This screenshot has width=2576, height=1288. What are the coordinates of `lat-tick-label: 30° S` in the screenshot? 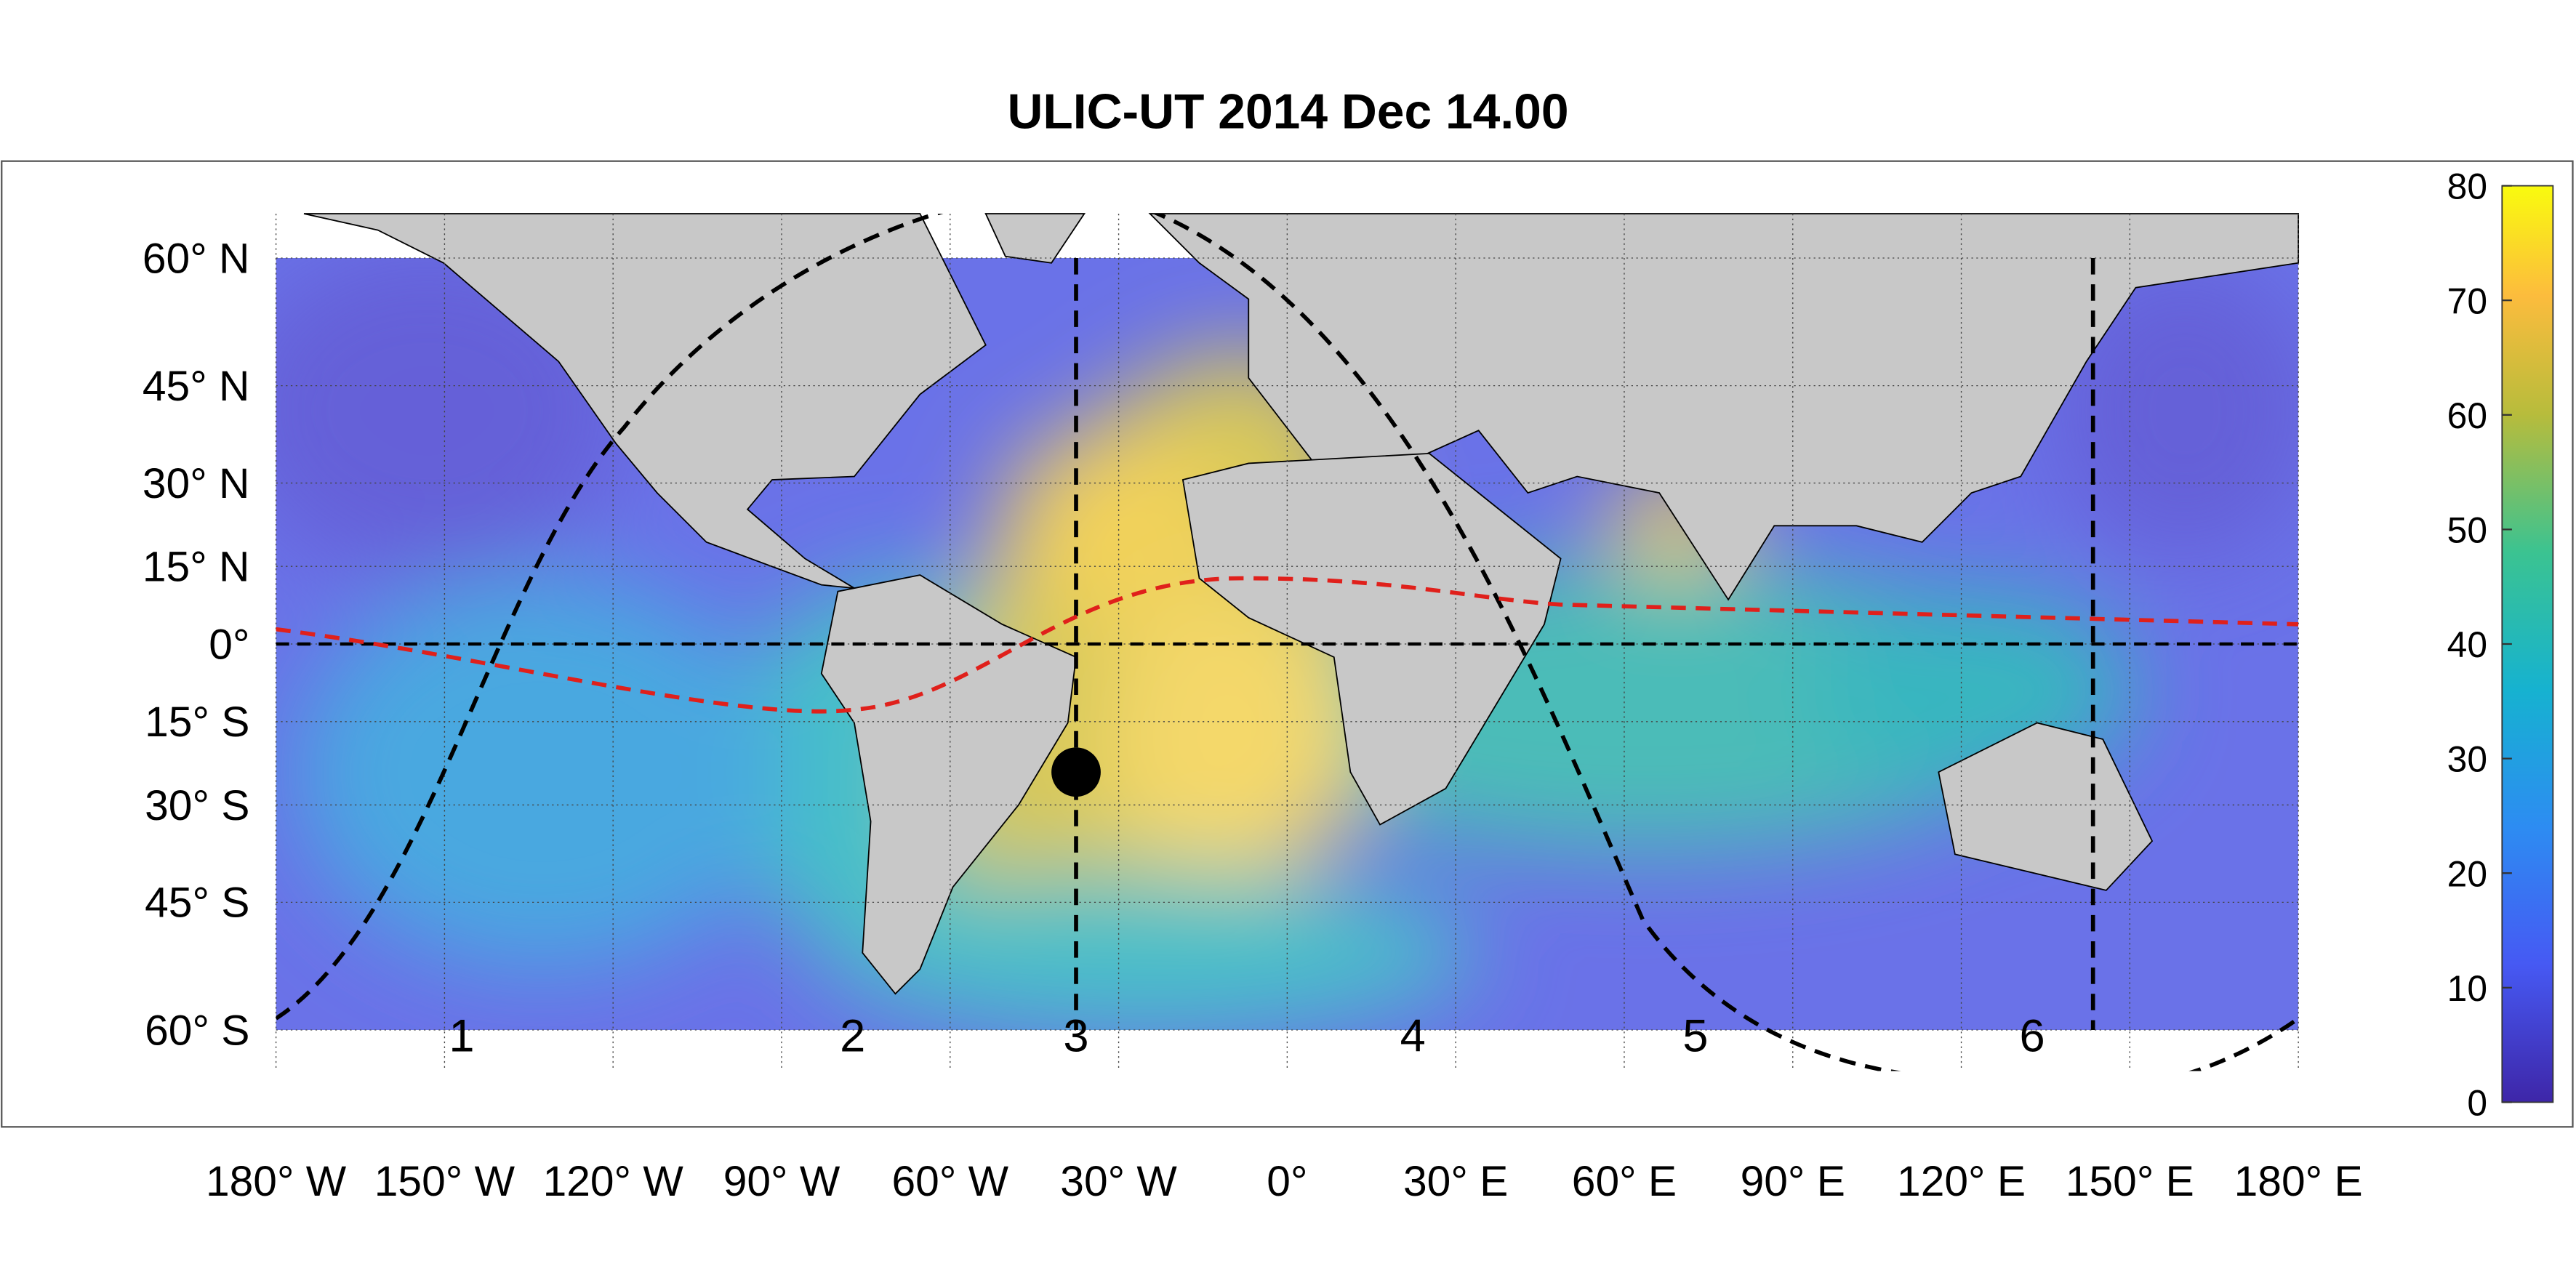 It's located at (197, 805).